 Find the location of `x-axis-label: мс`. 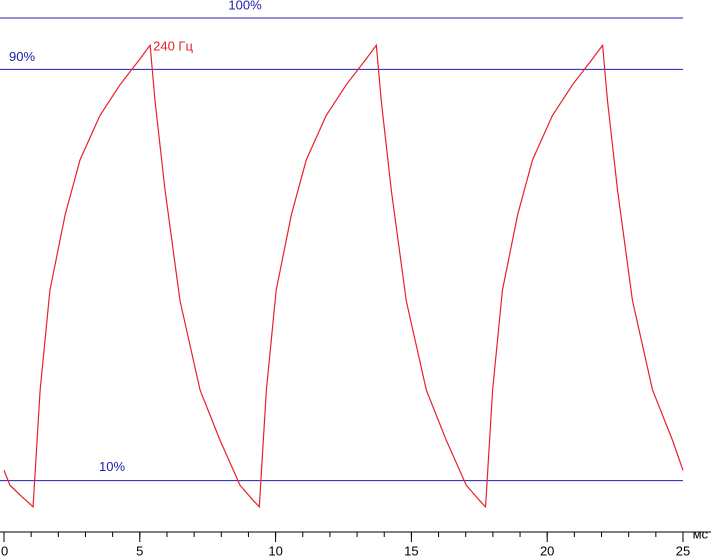

x-axis-label: мс is located at coordinates (701, 533).